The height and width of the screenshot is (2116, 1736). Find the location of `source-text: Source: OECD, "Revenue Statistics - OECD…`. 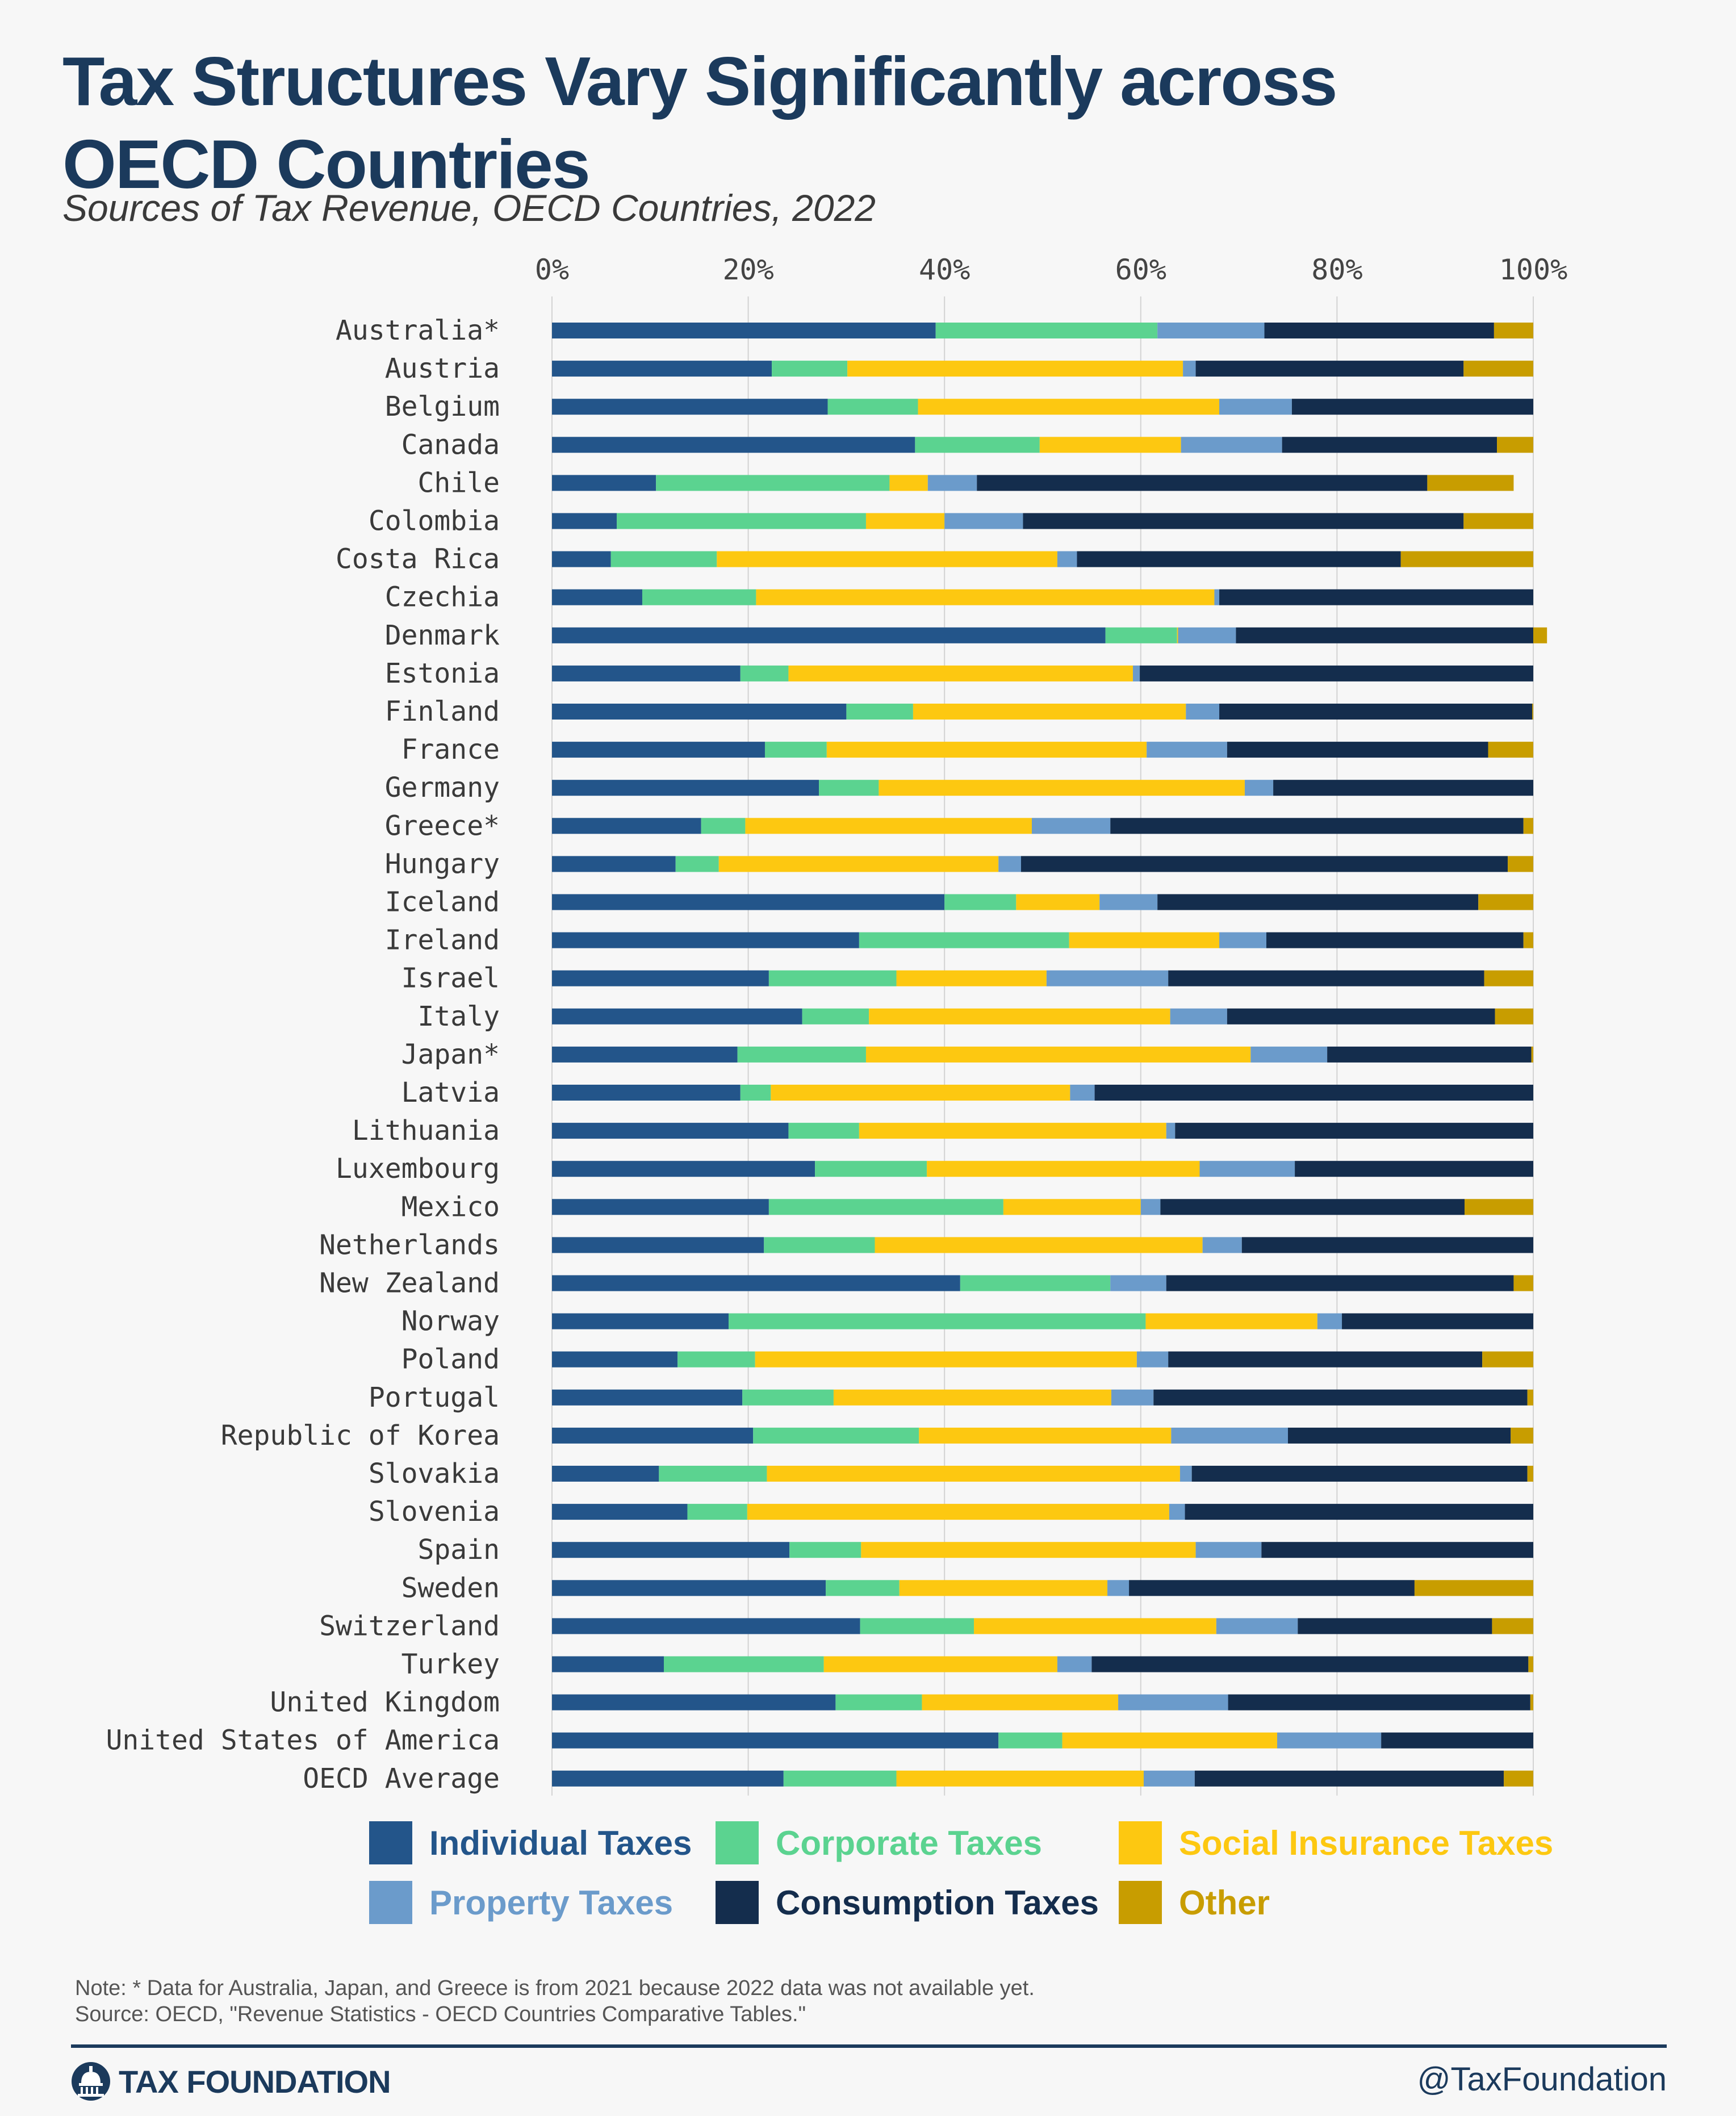

source-text: Source: OECD, "Revenue Statistics - OECD… is located at coordinates (440, 2014).